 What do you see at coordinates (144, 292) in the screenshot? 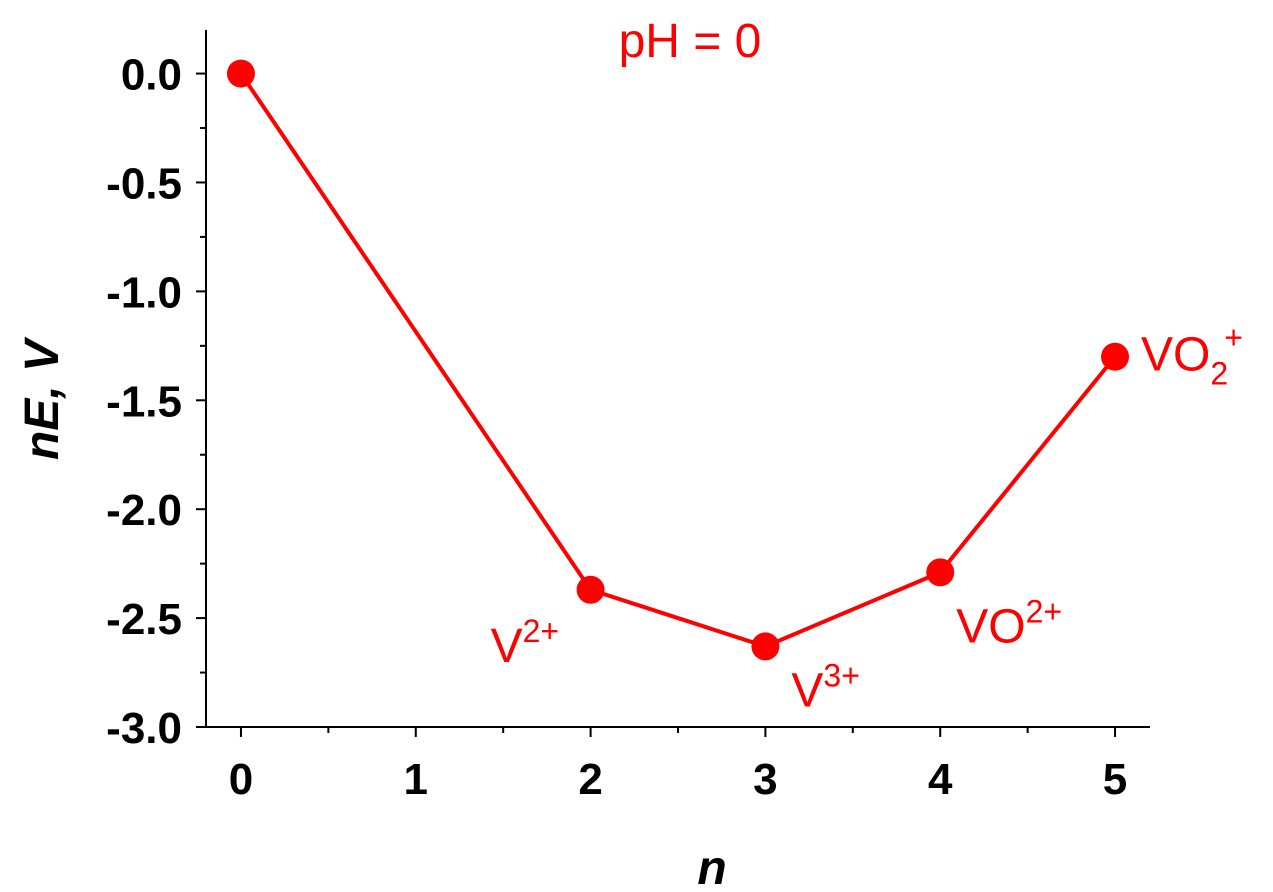
I see `y-tick-label: -1.0` at bounding box center [144, 292].